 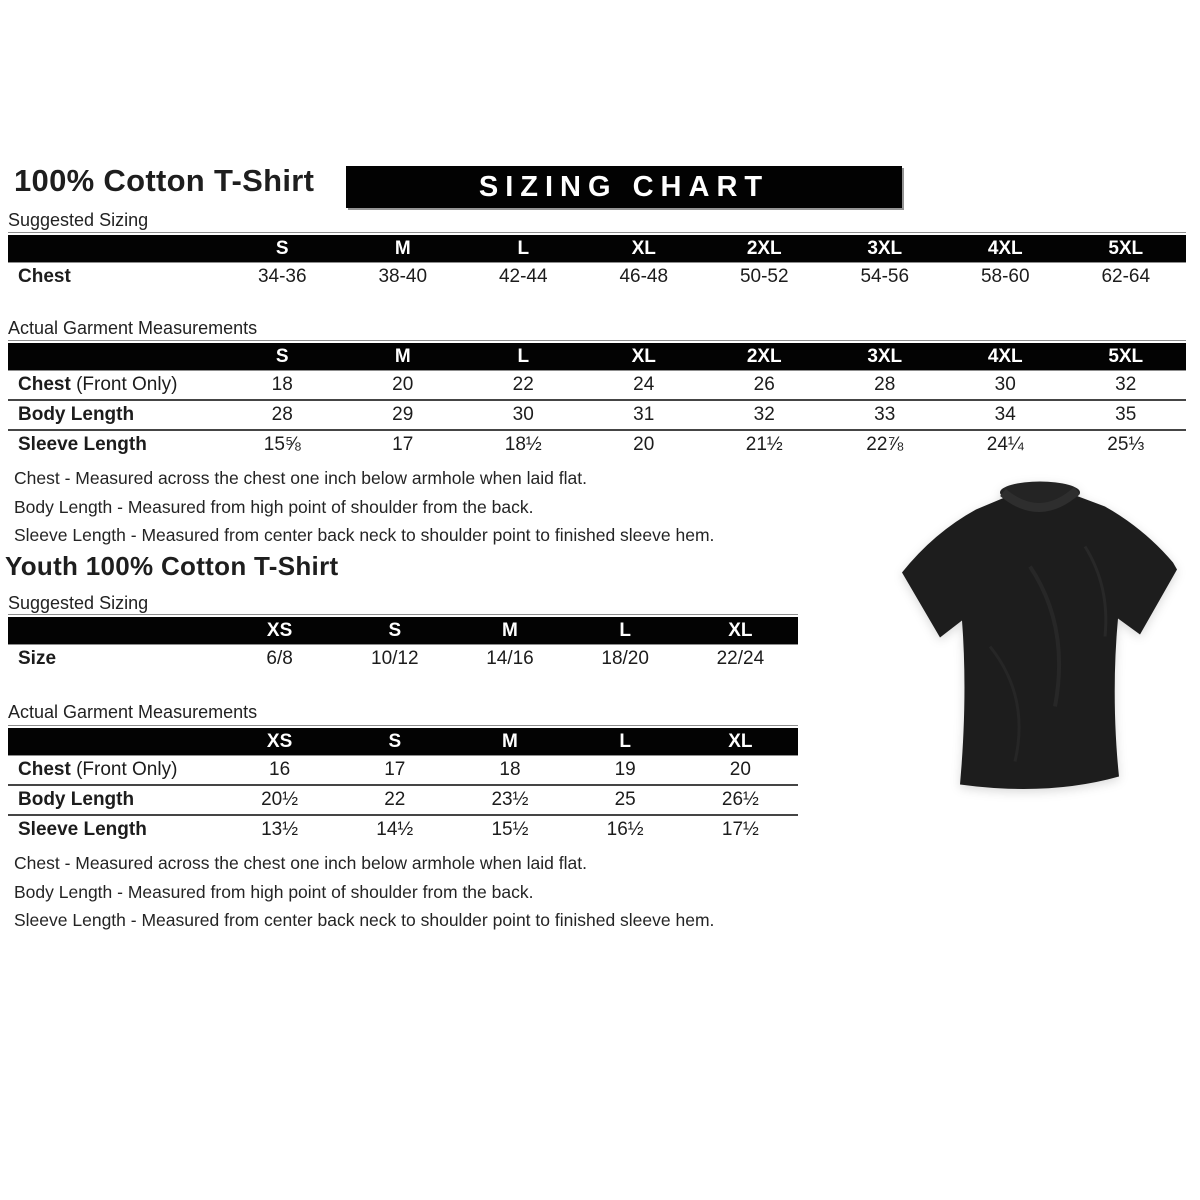 I want to click on measurement-cell: 16½, so click(x=625, y=829).